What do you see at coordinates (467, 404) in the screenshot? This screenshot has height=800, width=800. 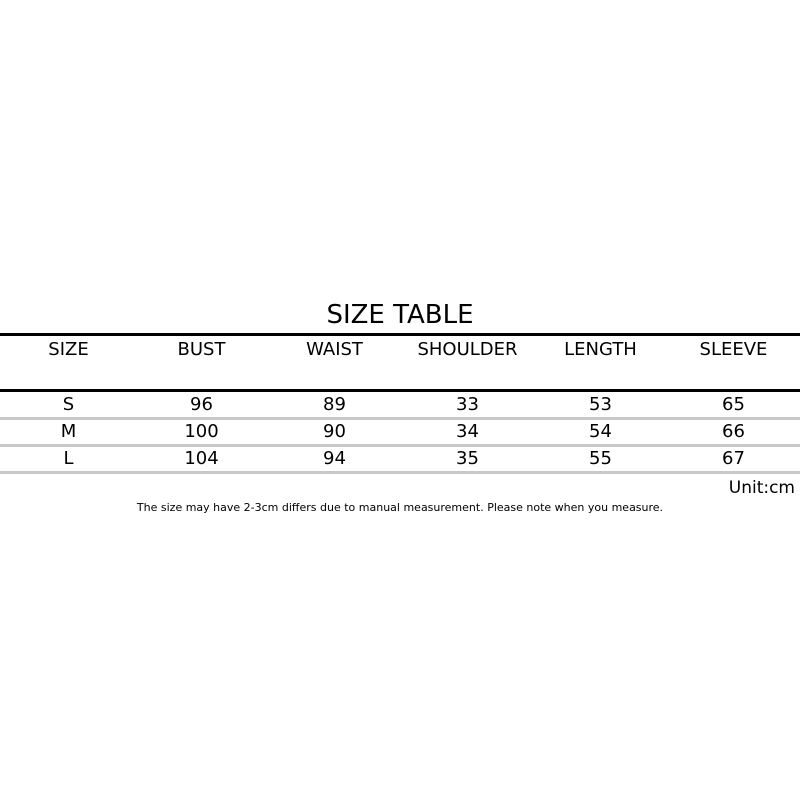 I see `table-cell: 33` at bounding box center [467, 404].